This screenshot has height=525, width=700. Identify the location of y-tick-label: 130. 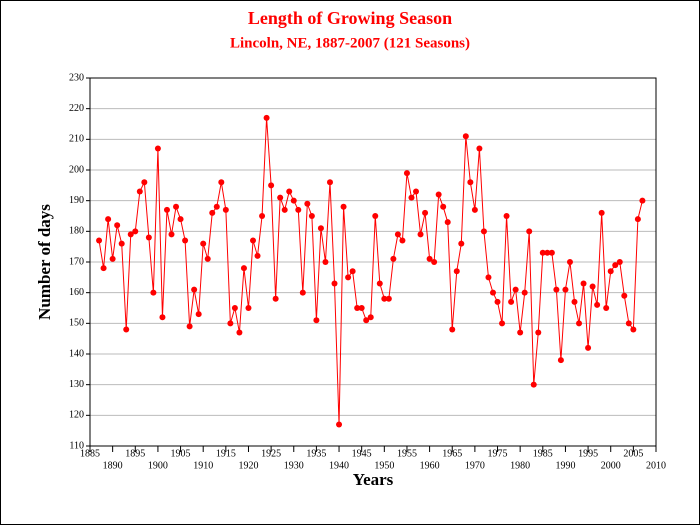
(76, 384).